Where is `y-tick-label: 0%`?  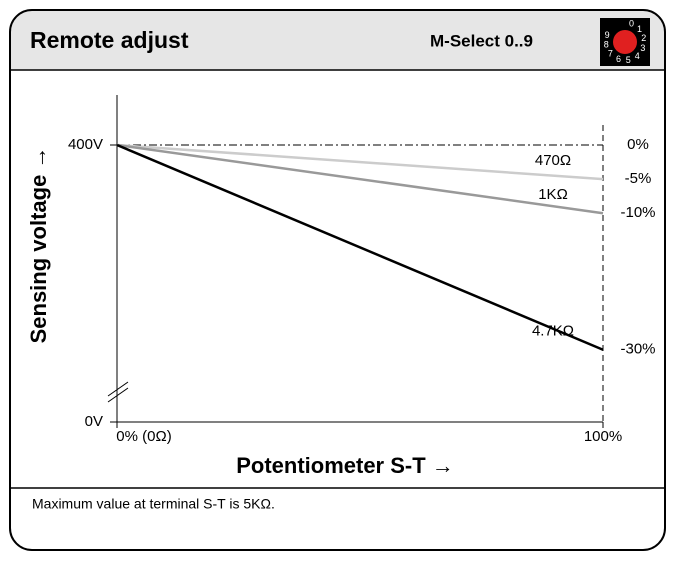
y-tick-label: 0% is located at coordinates (638, 144).